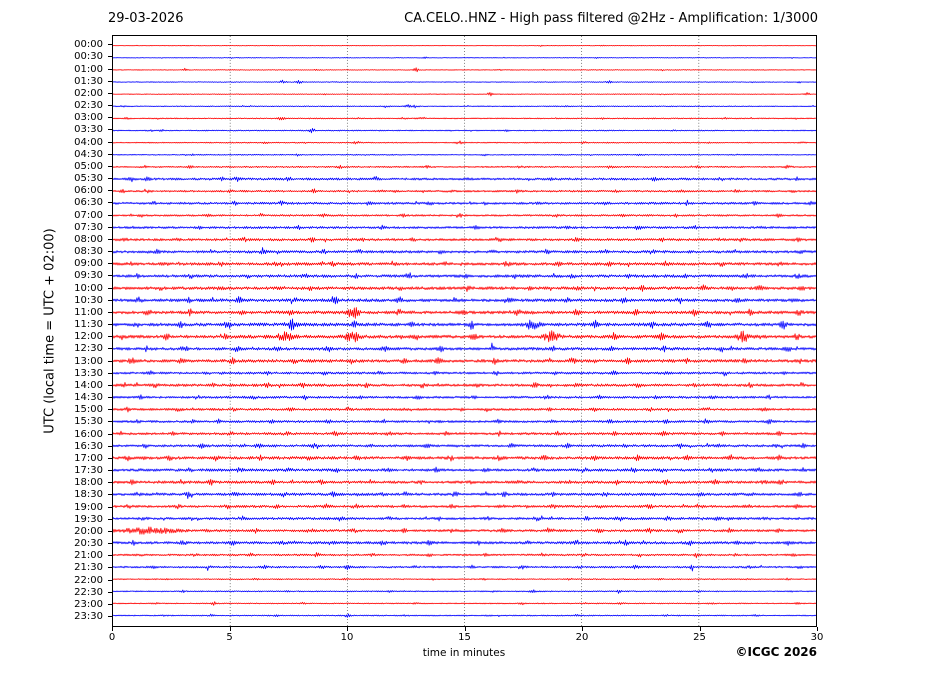 Image resolution: width=927 pixels, height=696 pixels. Describe the element at coordinates (88, 531) in the screenshot. I see `y-tick-label-2000: 20:00` at that location.